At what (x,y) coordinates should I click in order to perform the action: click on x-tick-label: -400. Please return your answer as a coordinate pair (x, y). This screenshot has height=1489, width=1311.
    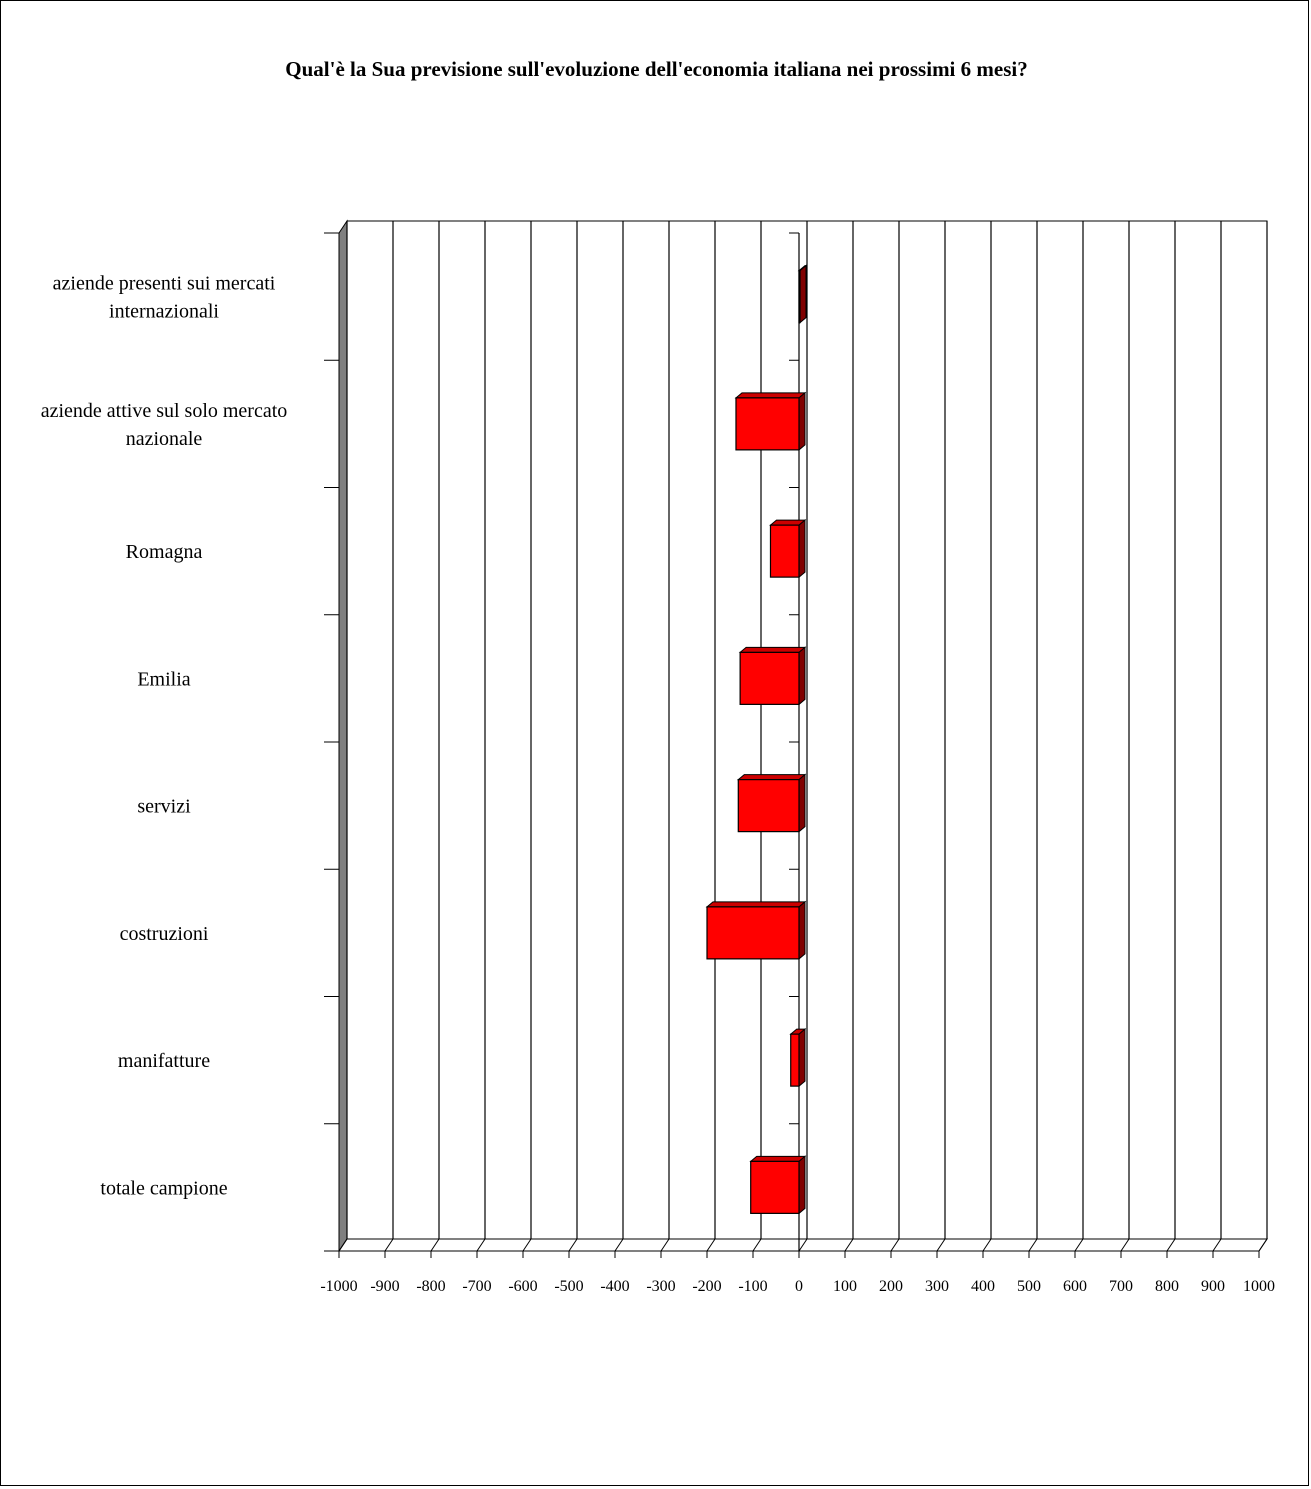
    Looking at the image, I should click on (614, 1286).